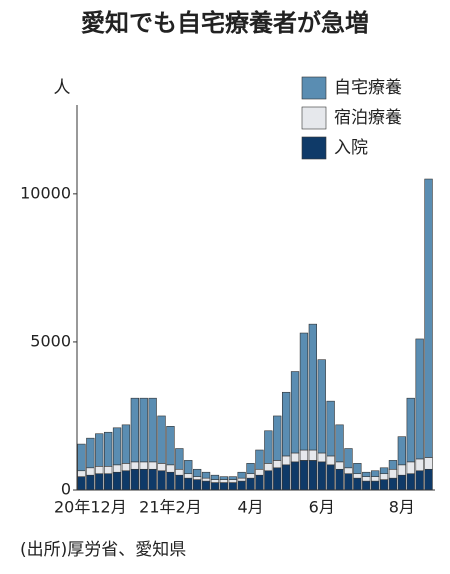  Describe the element at coordinates (90, 507) in the screenshot. I see `x-tick-label: 20年12月` at that location.